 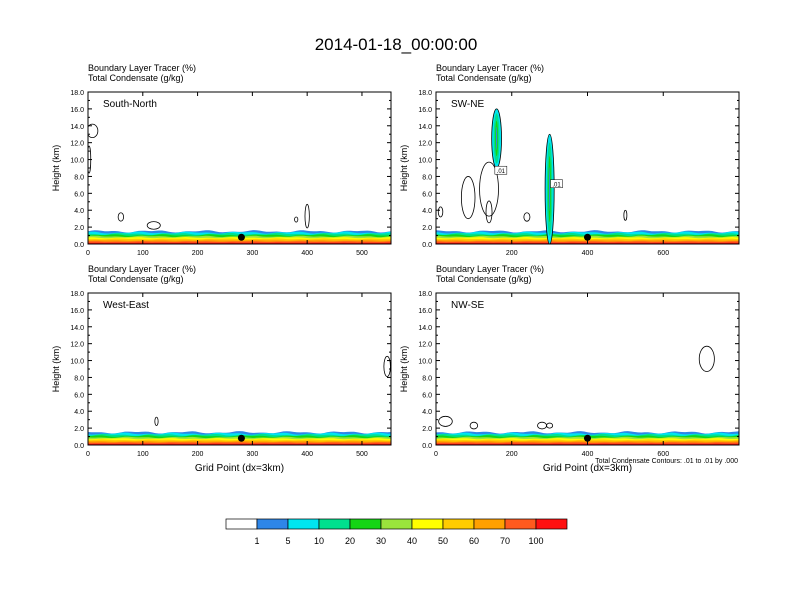 I want to click on panel-name: South-North, so click(x=130, y=104).